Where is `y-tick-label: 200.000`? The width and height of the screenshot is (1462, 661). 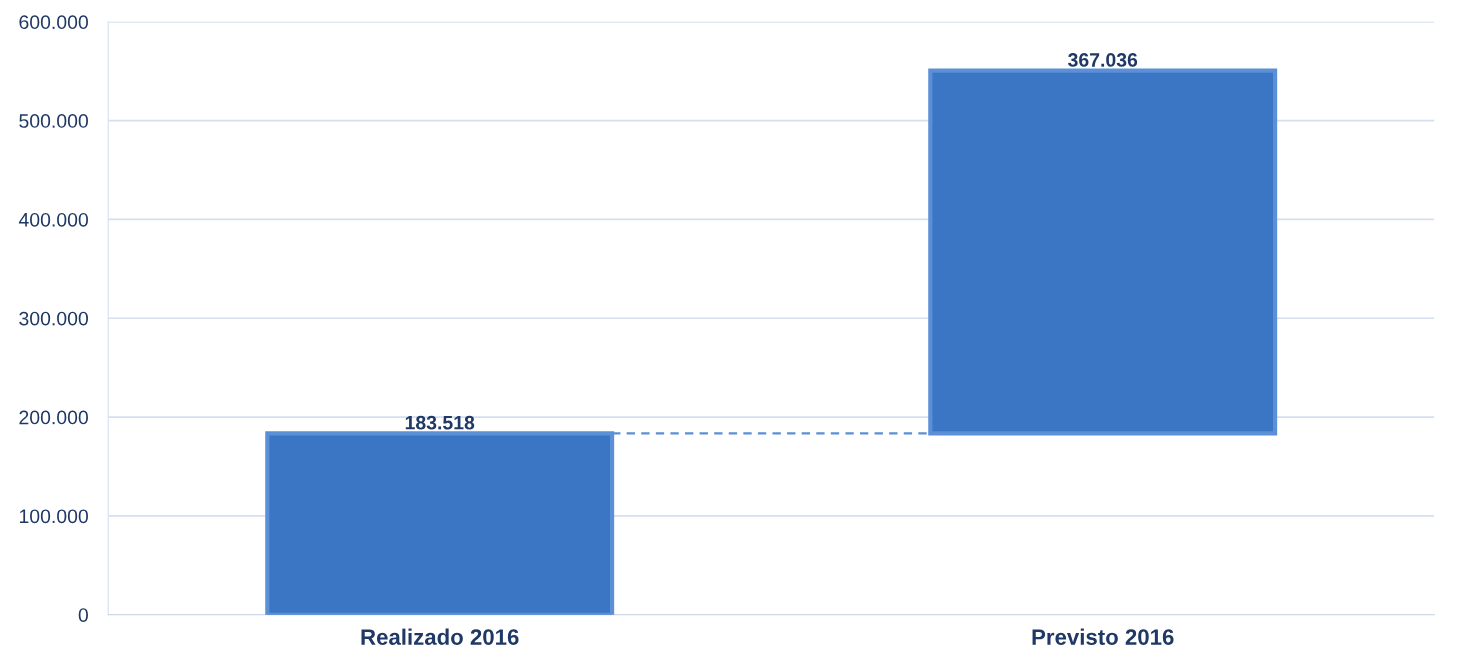
y-tick-label: 200.000 is located at coordinates (53, 417).